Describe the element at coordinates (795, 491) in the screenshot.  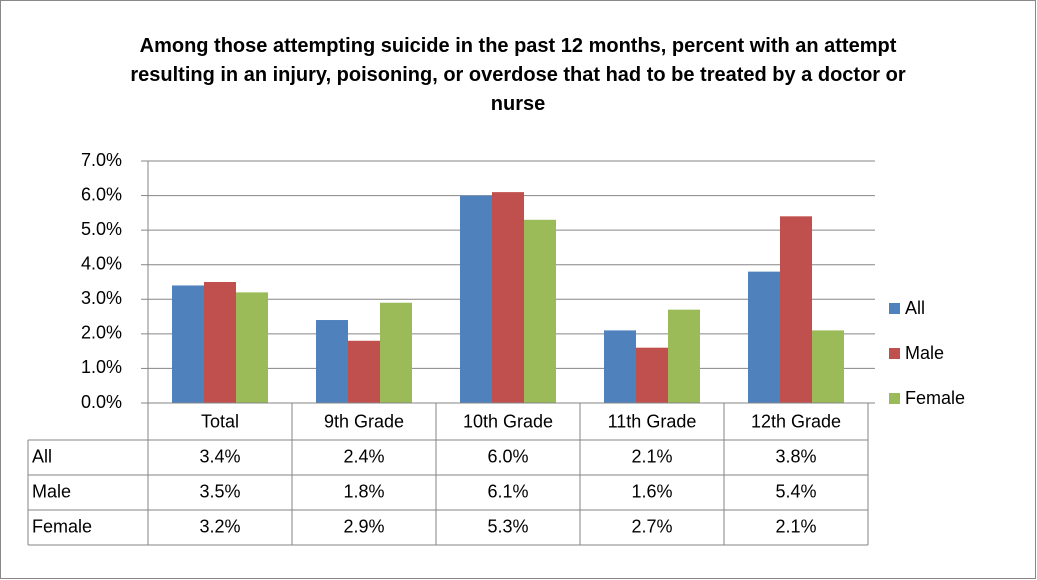
I see `table-cell: 5.4%` at that location.